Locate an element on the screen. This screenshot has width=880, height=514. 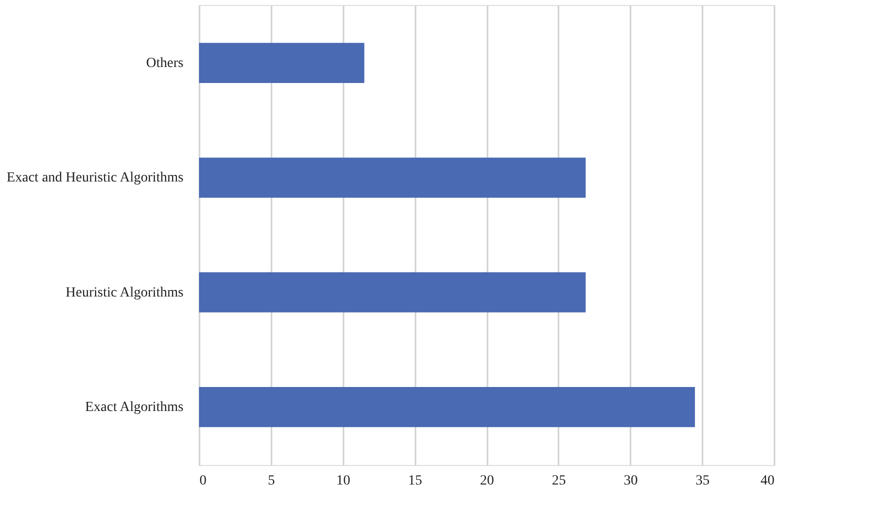
x-tick-label: 15 is located at coordinates (415, 481).